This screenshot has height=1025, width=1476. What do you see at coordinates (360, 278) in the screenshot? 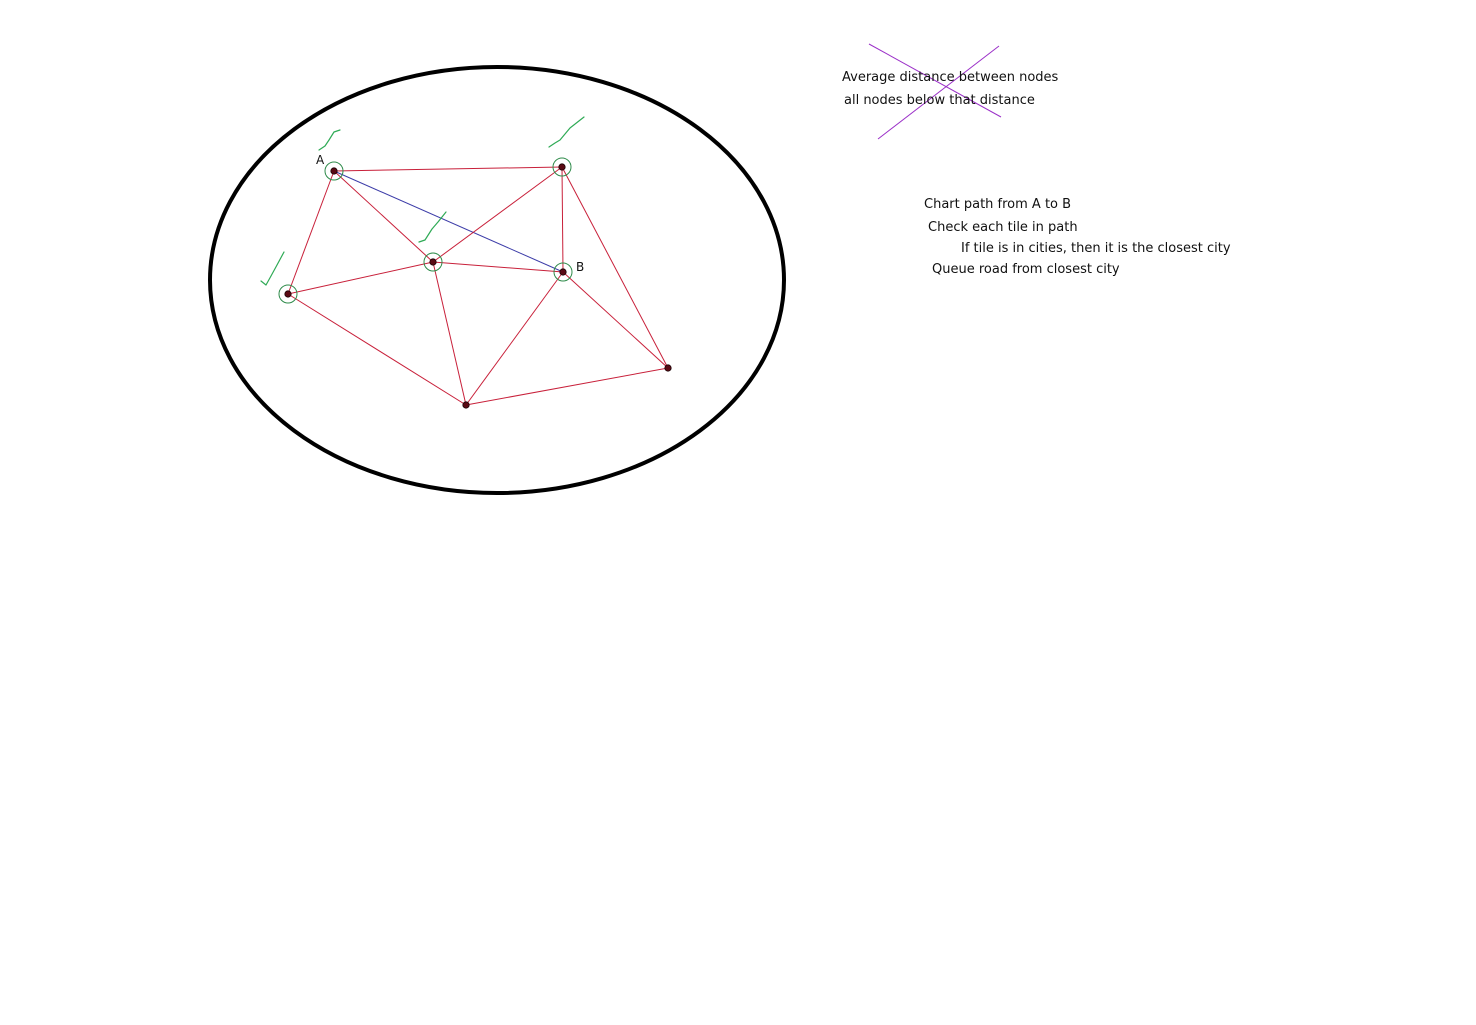
I see `road-edge-center-left` at bounding box center [360, 278].